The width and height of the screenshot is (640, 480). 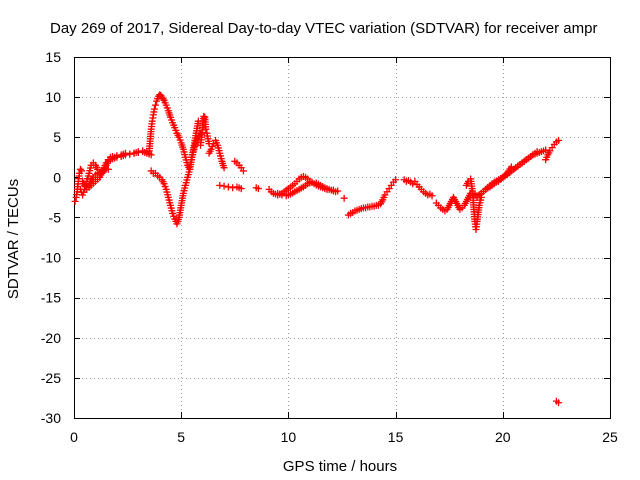 What do you see at coordinates (51, 298) in the screenshot?
I see `y-tick-label: -15` at bounding box center [51, 298].